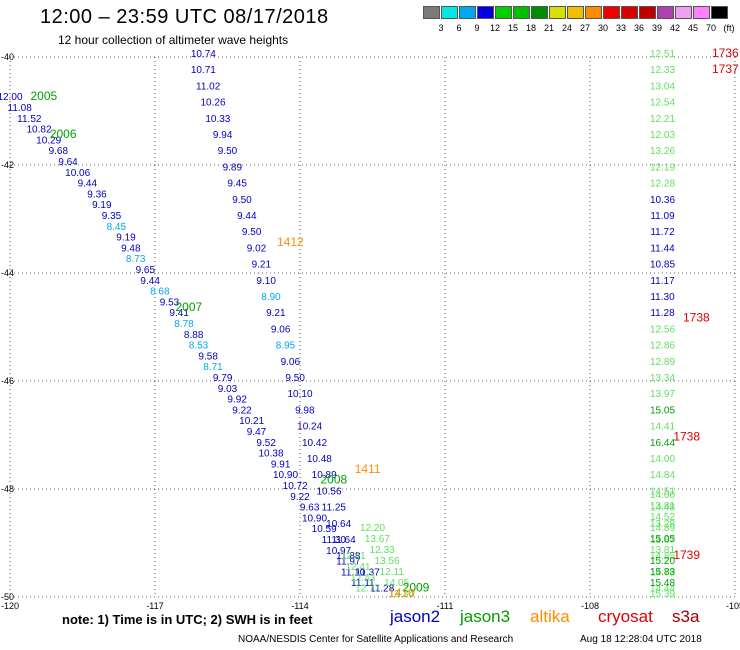 The image size is (740, 650). What do you see at coordinates (266, 281) in the screenshot?
I see `wave-height-label: 9.10` at bounding box center [266, 281].